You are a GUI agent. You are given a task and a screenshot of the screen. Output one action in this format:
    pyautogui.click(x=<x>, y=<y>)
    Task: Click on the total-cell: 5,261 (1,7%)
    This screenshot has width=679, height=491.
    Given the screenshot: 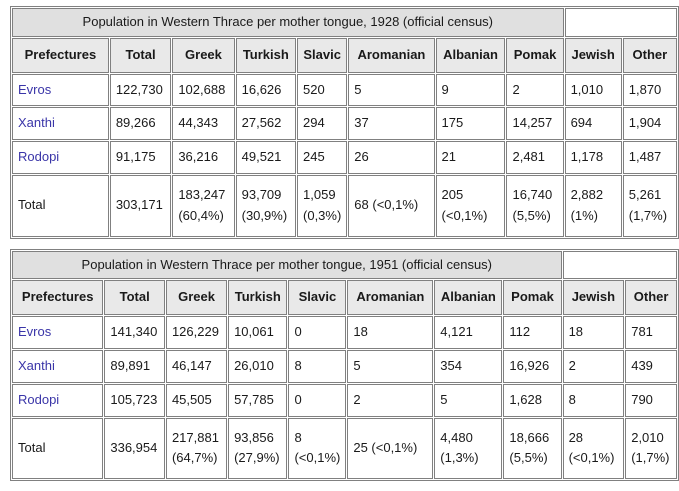 What is the action you would take?
    pyautogui.click(x=649, y=205)
    